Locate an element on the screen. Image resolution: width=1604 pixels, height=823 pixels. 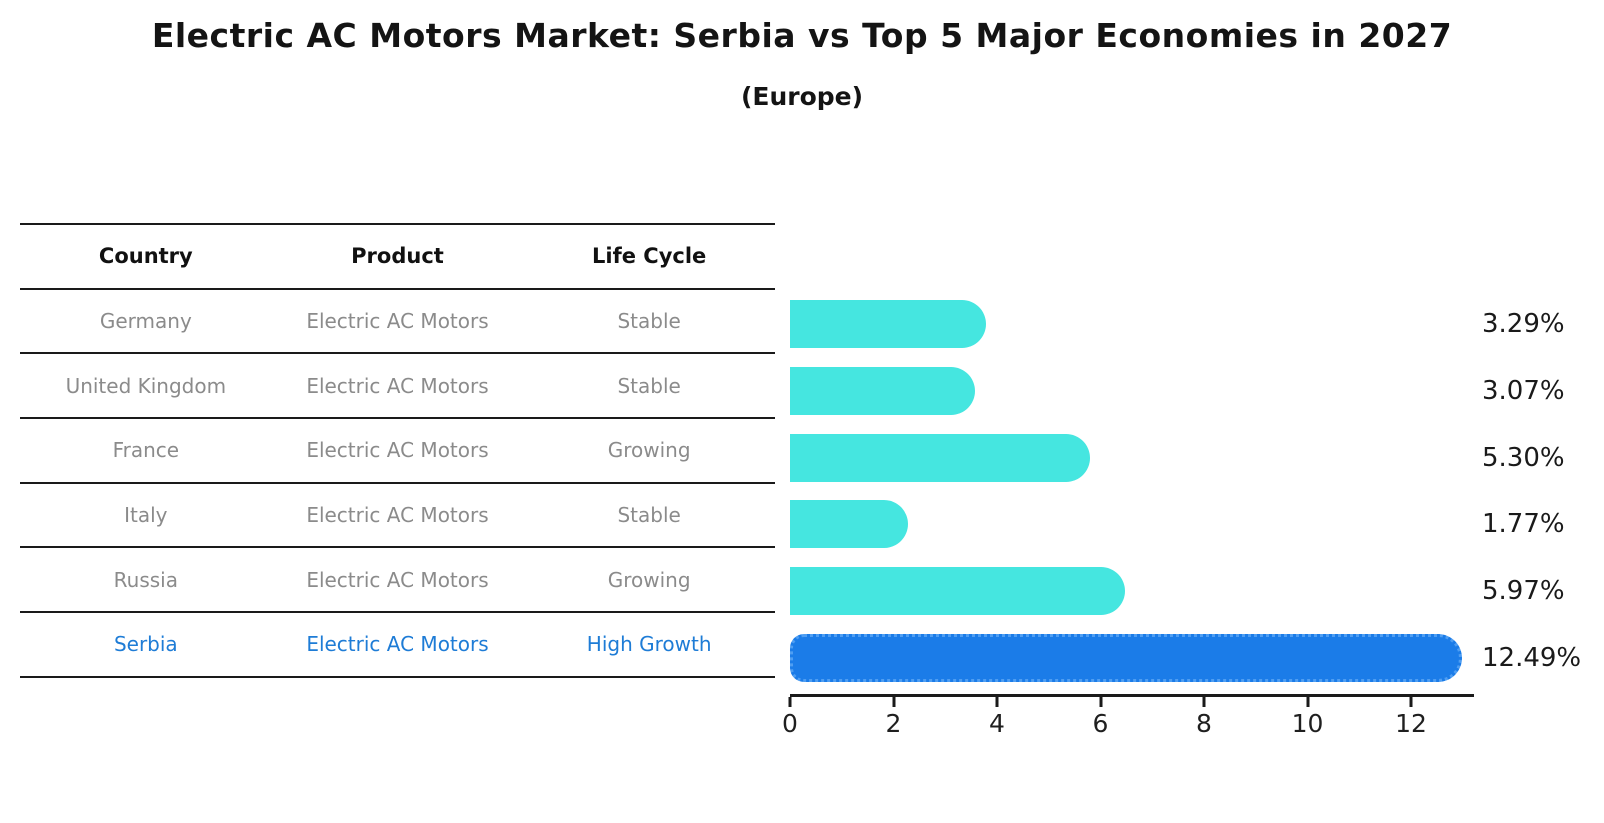
x-axis-tick-label: 6 is located at coordinates (1100, 723).